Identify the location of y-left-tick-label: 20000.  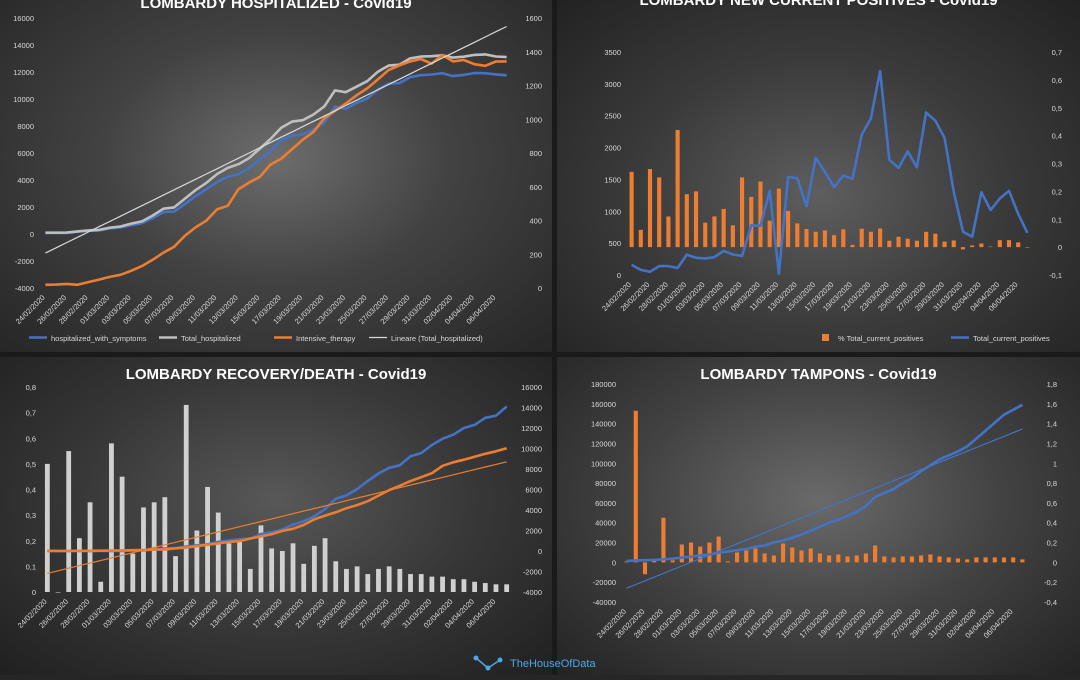
(605, 543).